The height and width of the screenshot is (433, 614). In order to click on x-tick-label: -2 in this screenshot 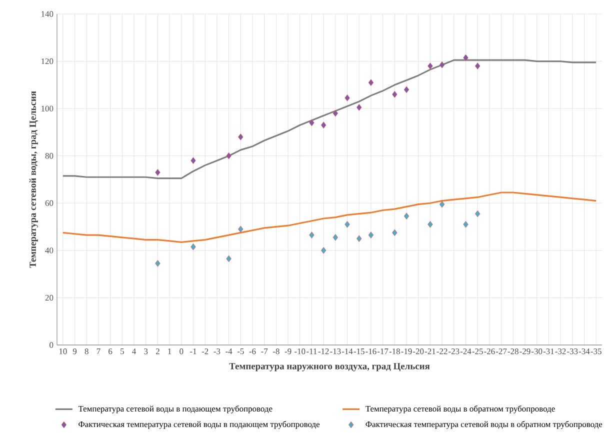, I will do `click(205, 351)`.